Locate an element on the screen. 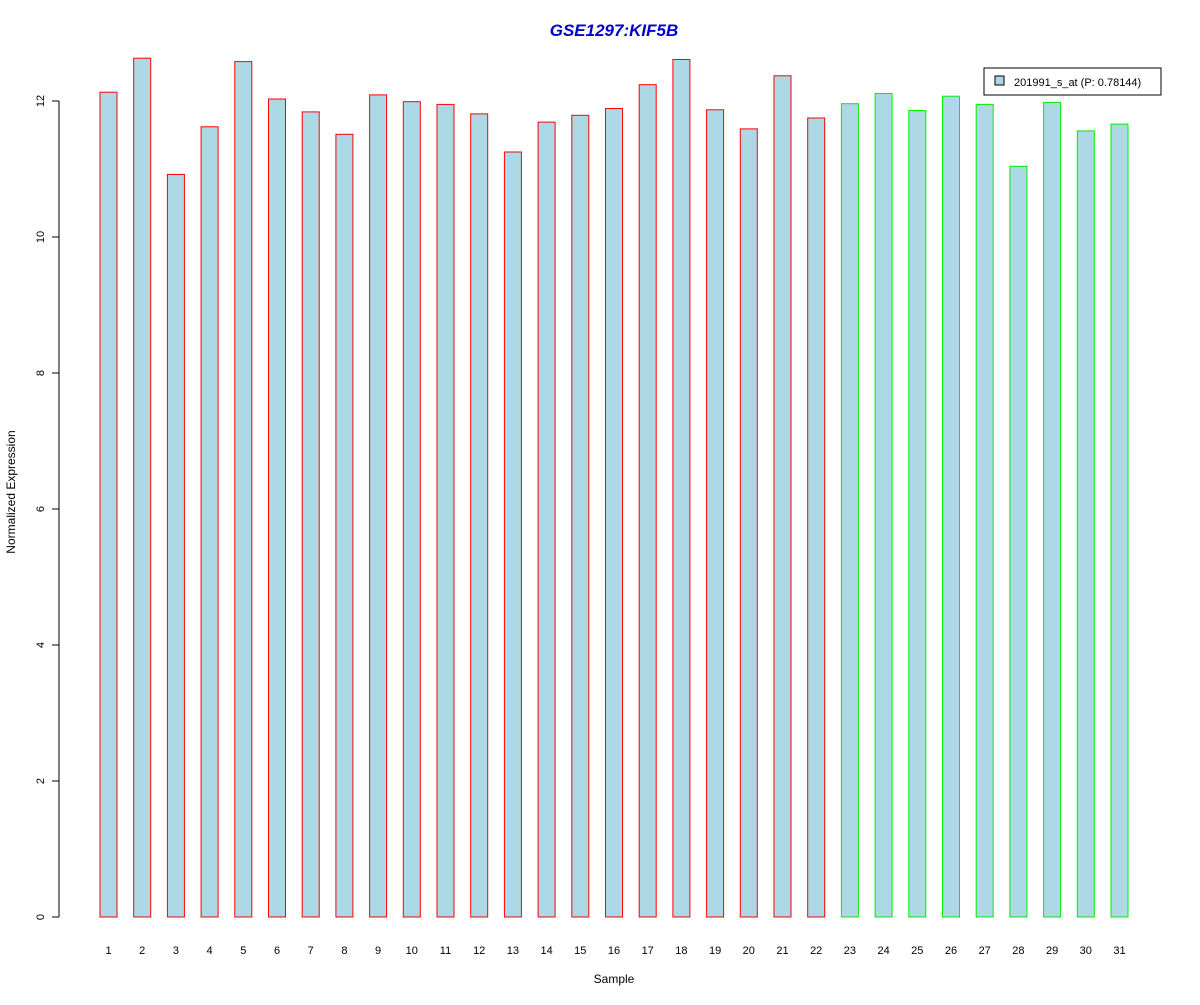 The image size is (1200, 1005). x-tick-label-26: 26 is located at coordinates (951, 951).